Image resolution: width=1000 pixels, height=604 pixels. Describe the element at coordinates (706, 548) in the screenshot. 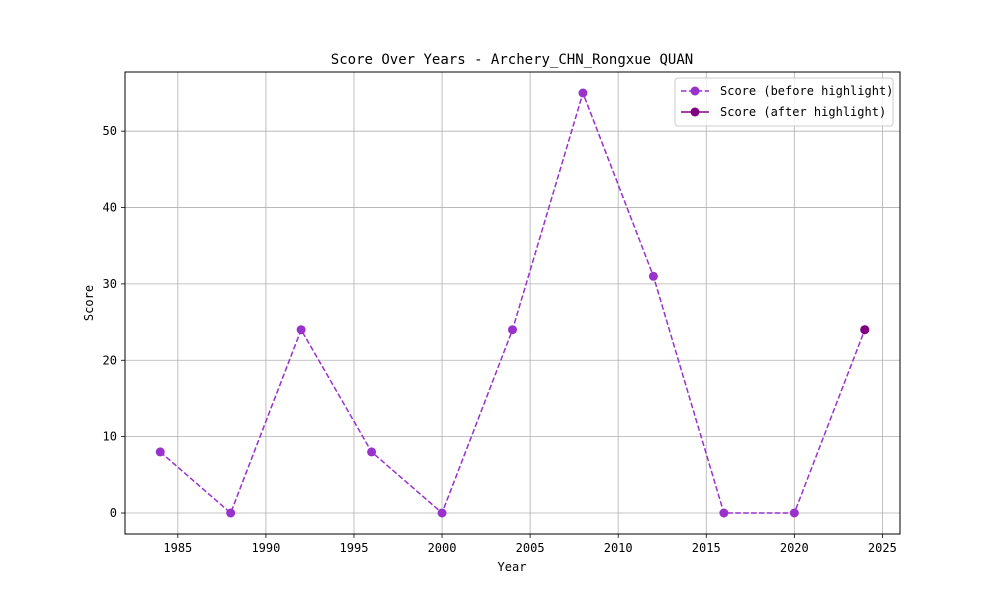

I see `x-tick-label: 2015` at that location.